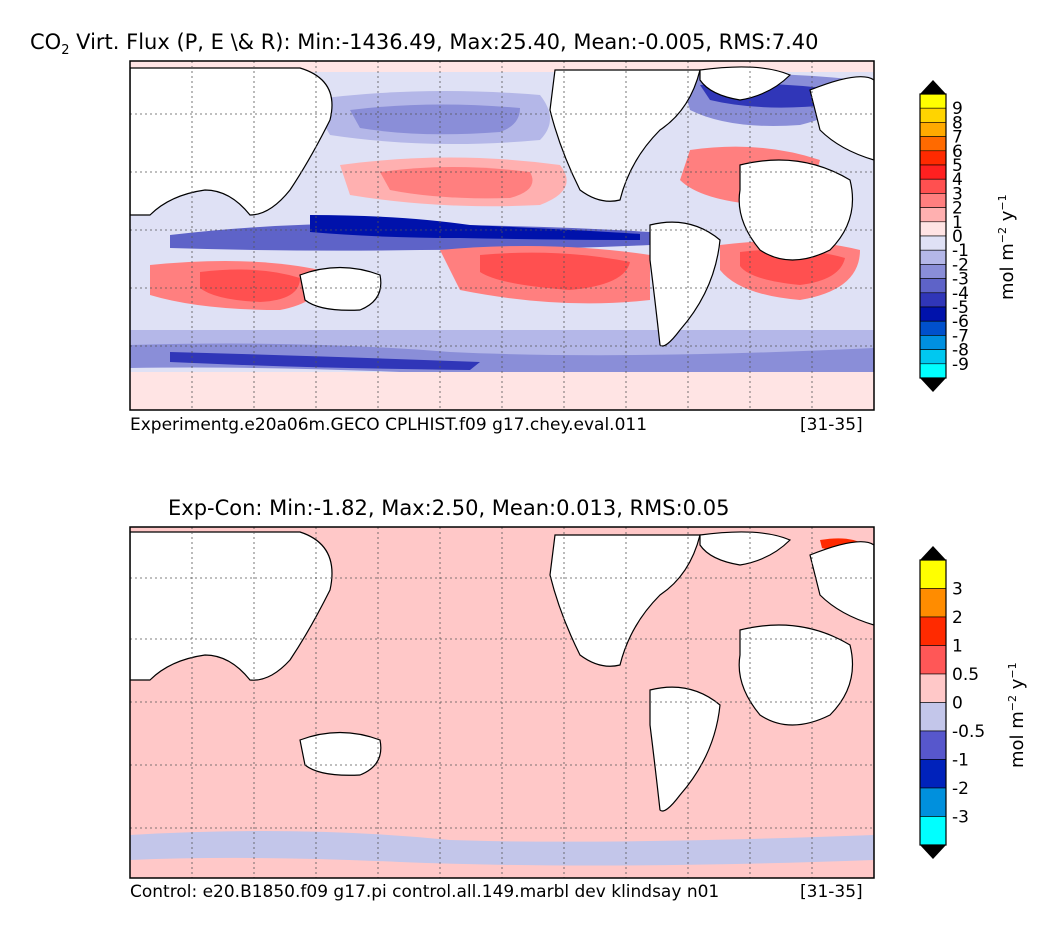 The height and width of the screenshot is (932, 1061). Describe the element at coordinates (957, 166) in the screenshot. I see `top-cb-tick-label: 5` at that location.